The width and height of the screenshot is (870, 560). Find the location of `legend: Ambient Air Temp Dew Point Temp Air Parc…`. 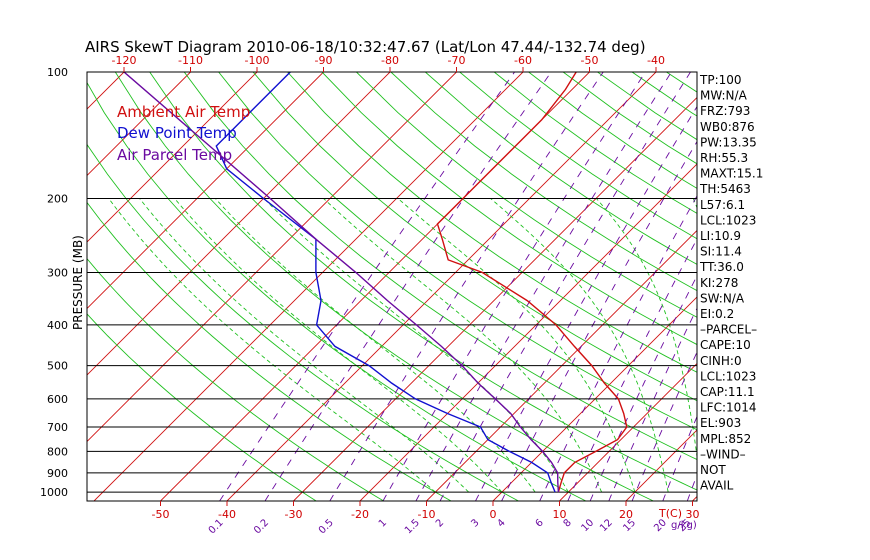

legend: Ambient Air Temp Dew Point Temp Air Parc… is located at coordinates (183, 133).